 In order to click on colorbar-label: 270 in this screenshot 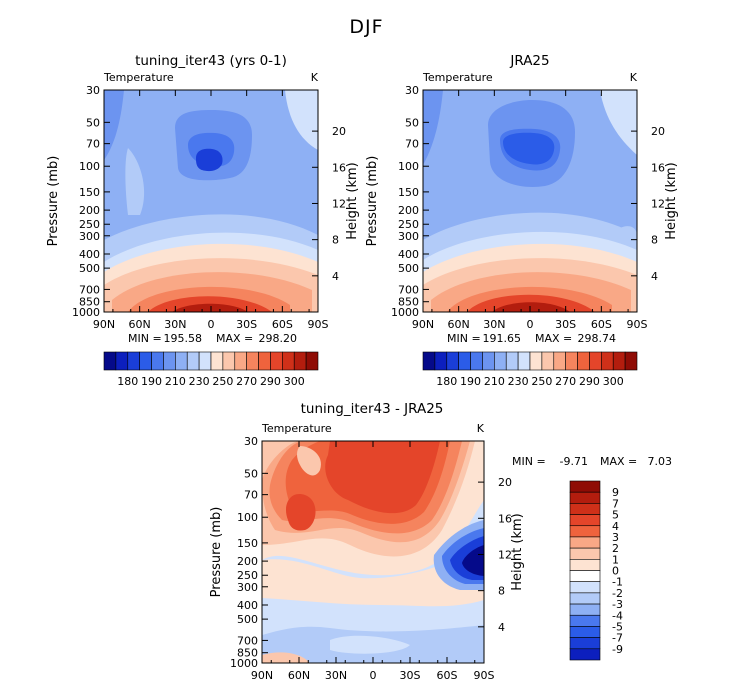, I will do `click(565, 381)`.